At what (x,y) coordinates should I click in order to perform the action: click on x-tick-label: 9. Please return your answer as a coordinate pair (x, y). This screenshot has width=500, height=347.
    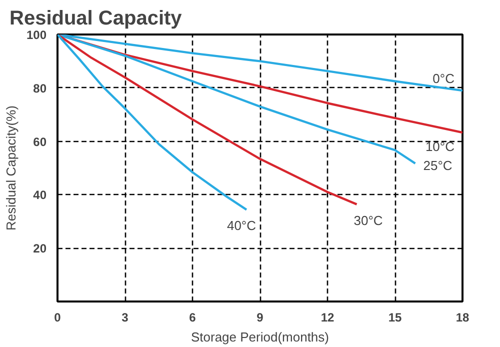
    Looking at the image, I should click on (260, 317).